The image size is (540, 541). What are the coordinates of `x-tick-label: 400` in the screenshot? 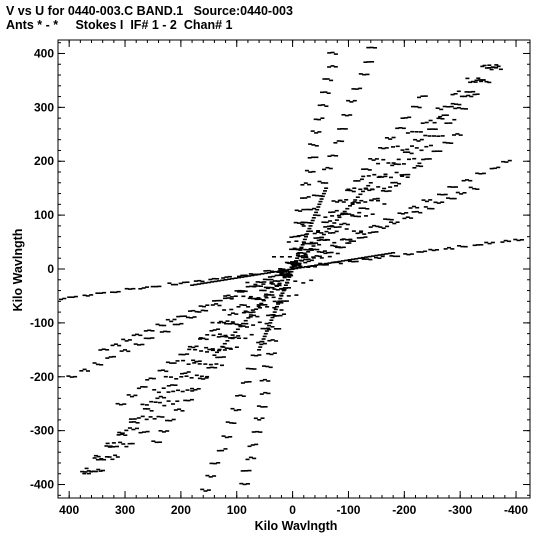 It's located at (69, 510).